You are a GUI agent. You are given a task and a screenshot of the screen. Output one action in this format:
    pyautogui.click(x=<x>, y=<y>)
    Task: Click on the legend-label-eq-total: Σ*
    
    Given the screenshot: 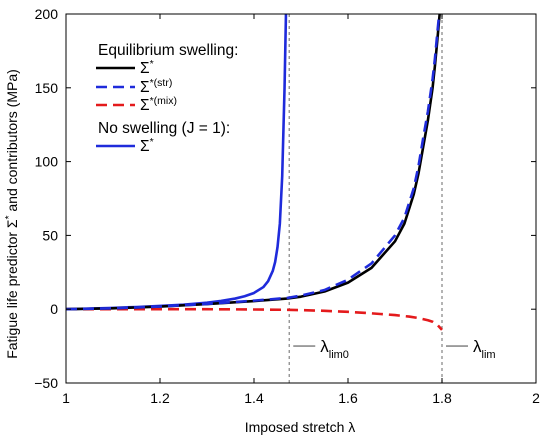 What is the action you would take?
    pyautogui.click(x=147, y=67)
    